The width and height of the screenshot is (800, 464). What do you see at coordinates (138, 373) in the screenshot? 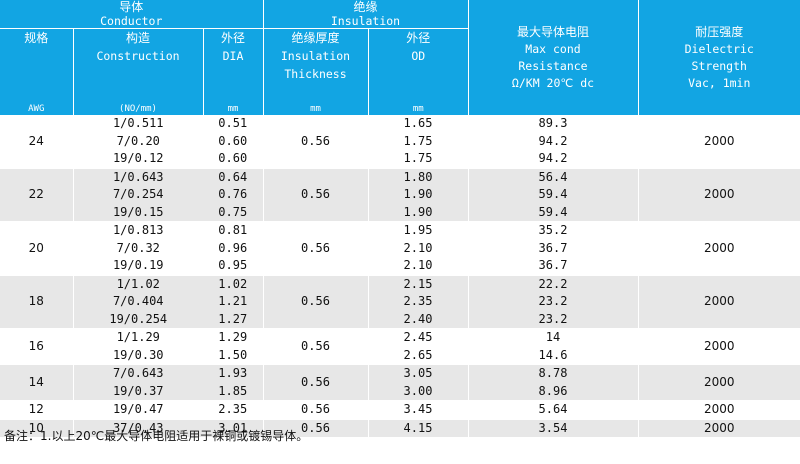
I see `construction-cell: 7/0.643` at bounding box center [138, 373].